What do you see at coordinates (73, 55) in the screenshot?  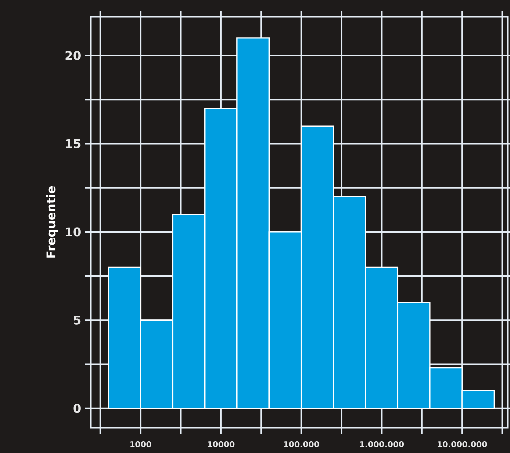 I see `y-tick-label: 20` at bounding box center [73, 55].